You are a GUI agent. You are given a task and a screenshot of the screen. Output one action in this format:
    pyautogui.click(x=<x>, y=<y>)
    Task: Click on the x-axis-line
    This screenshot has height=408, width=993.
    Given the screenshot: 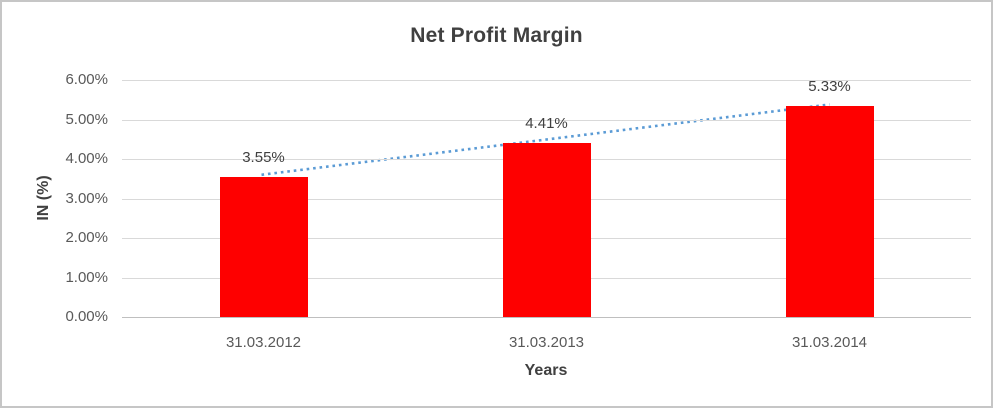 What is the action you would take?
    pyautogui.click(x=546, y=317)
    